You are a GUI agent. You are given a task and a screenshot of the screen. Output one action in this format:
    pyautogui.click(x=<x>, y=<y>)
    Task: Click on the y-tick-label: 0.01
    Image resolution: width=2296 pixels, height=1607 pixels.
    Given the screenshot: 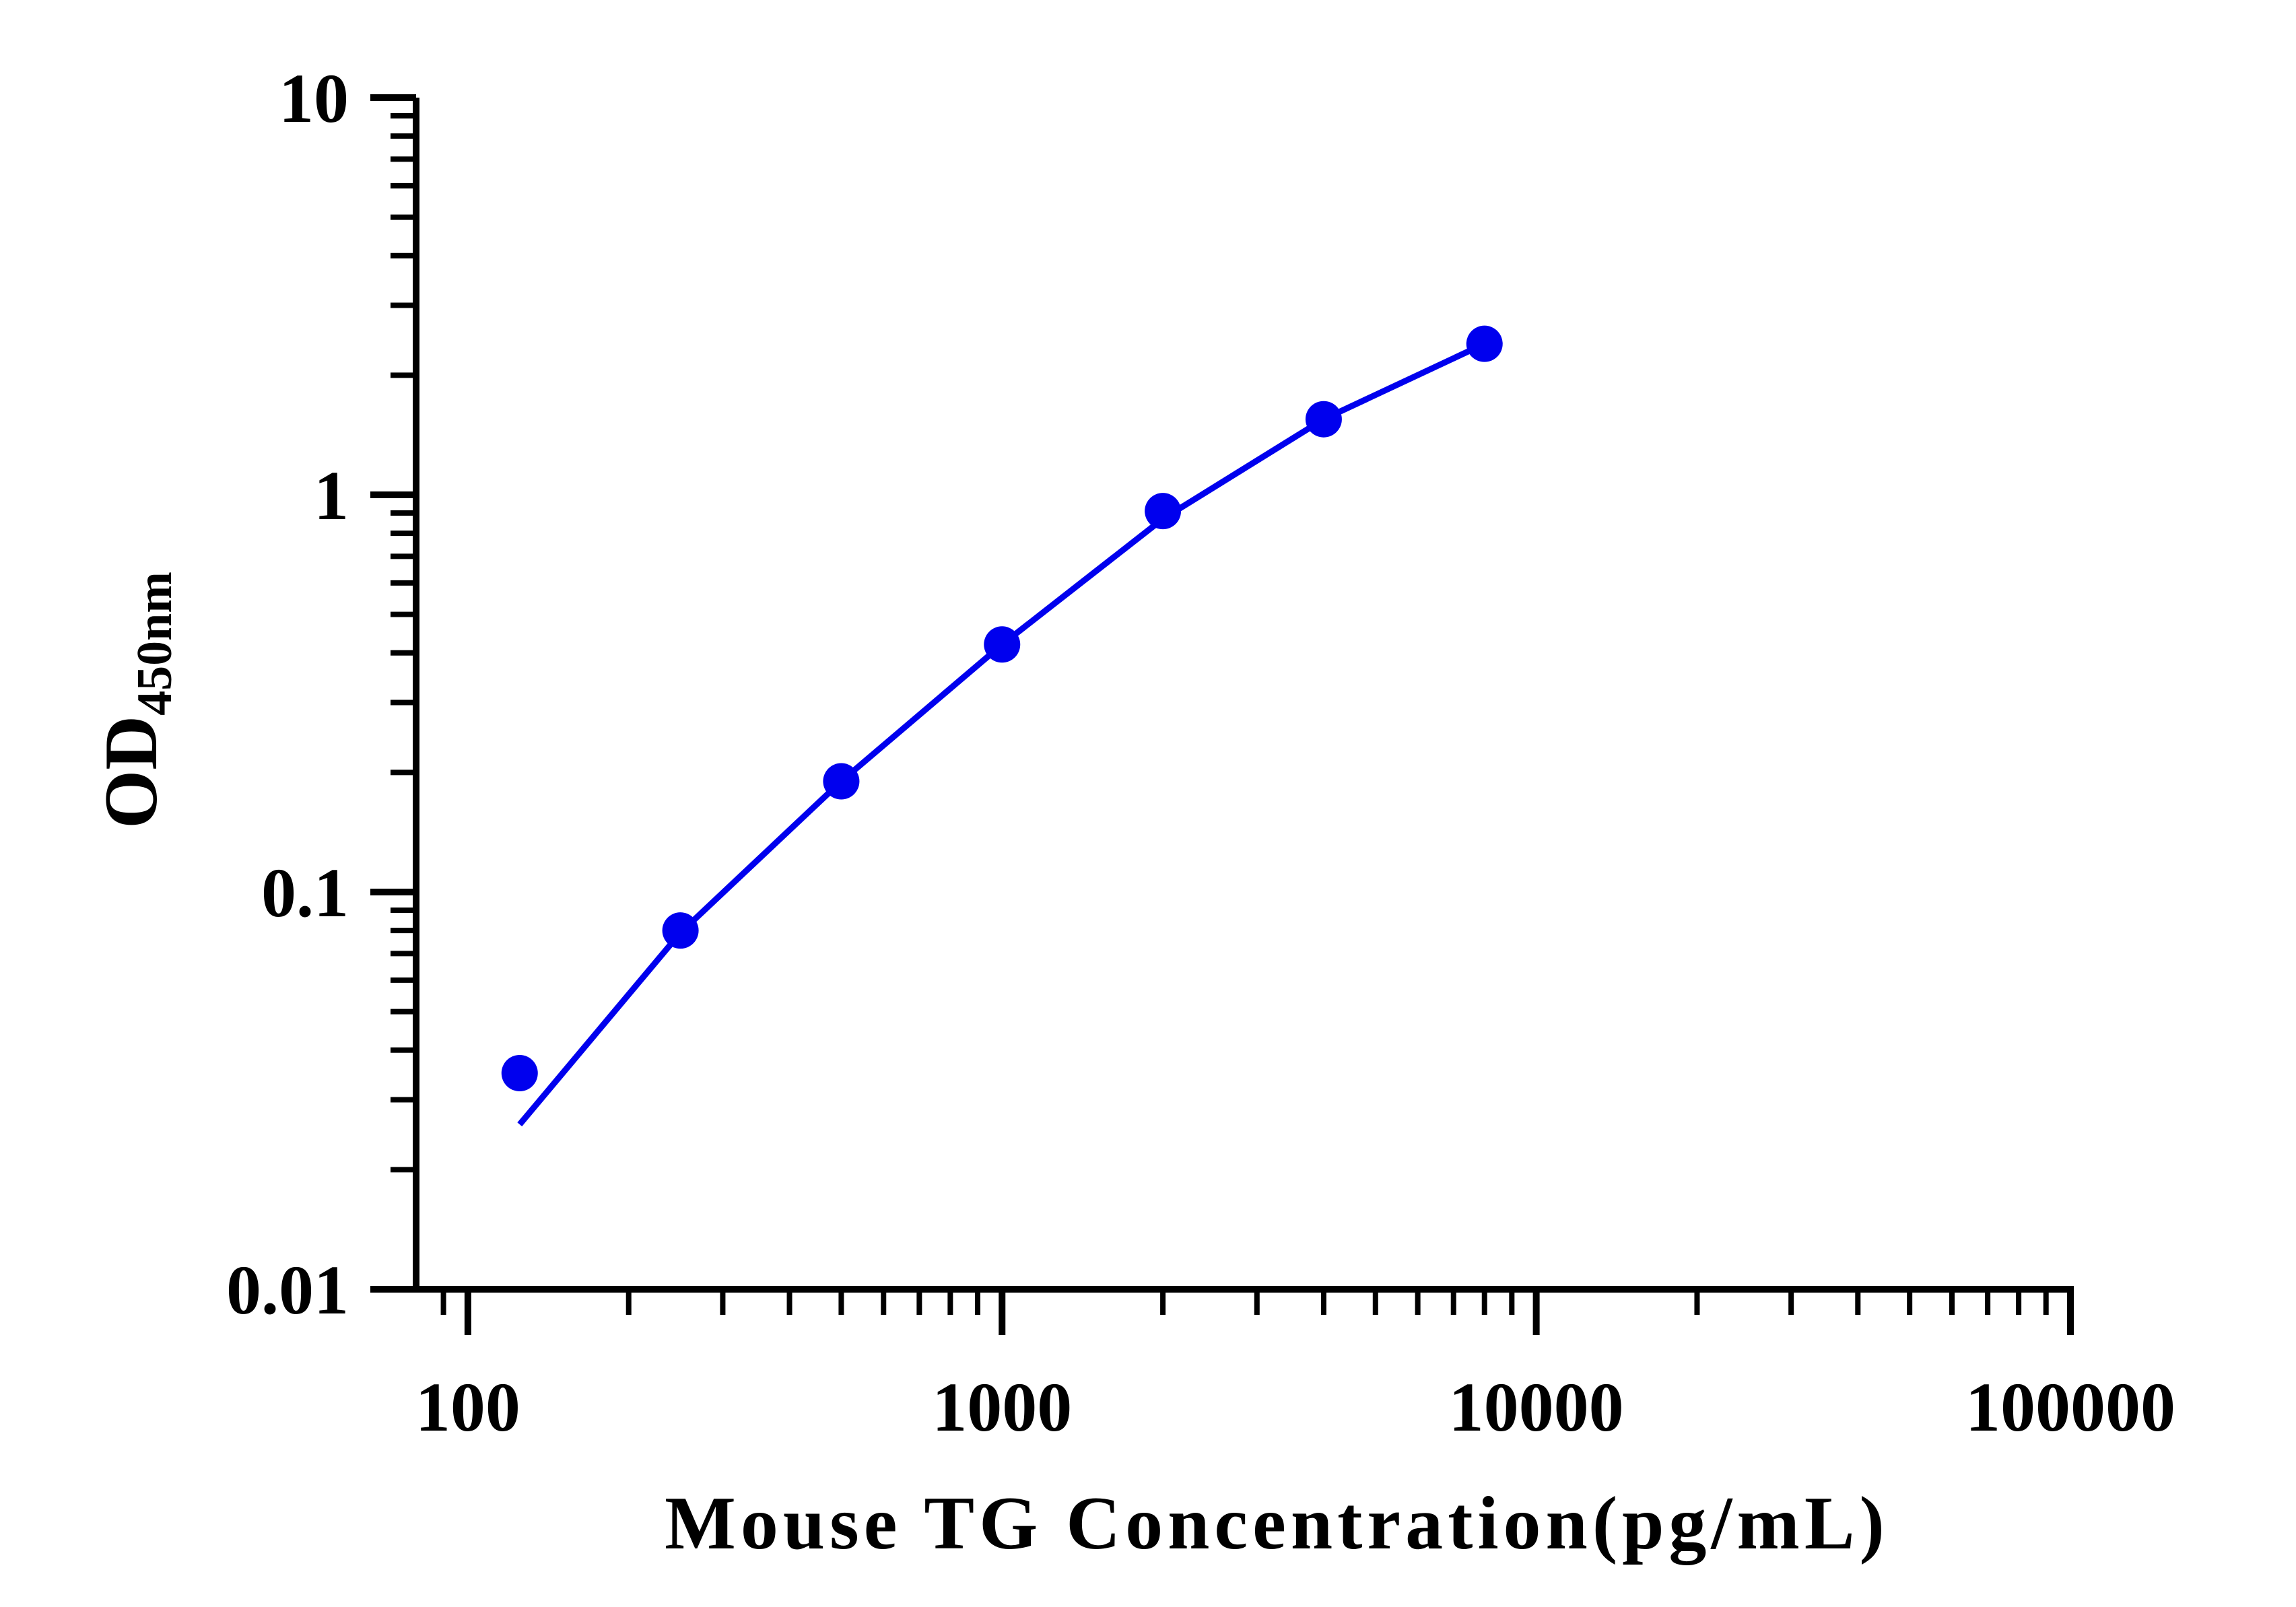 What is the action you would take?
    pyautogui.click(x=287, y=1290)
    